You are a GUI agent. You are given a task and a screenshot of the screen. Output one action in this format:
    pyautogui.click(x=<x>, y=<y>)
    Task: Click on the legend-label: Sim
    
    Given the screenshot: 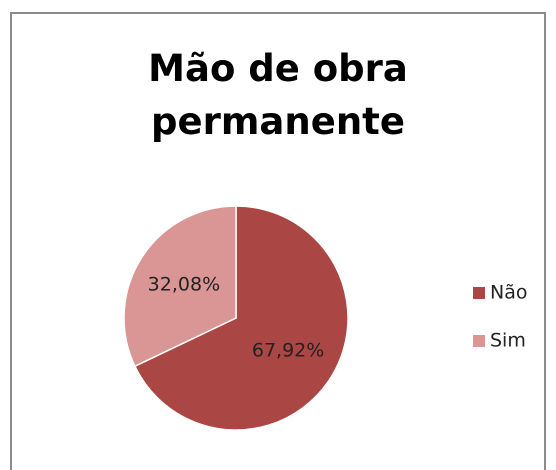 What is the action you would take?
    pyautogui.click(x=508, y=341)
    